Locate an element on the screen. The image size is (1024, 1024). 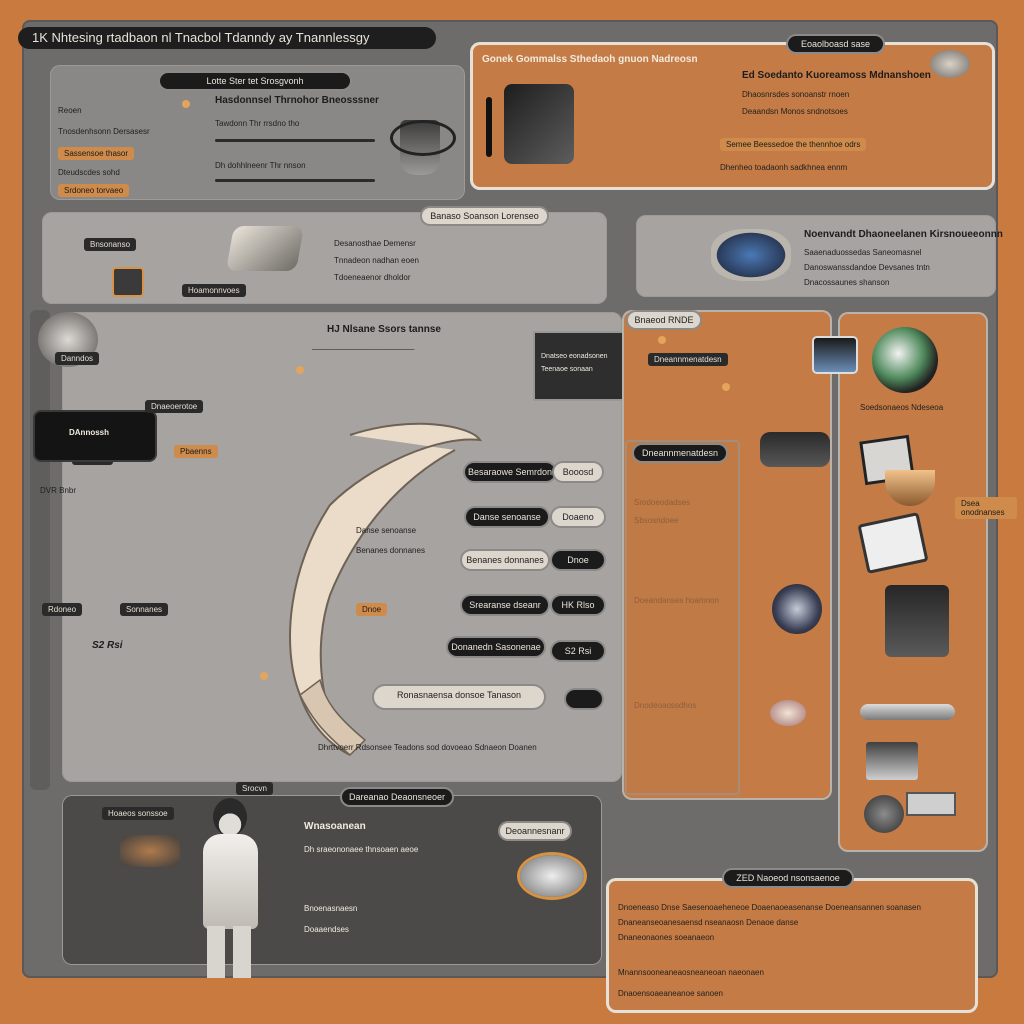
side-note: Dsea onodnanses is located at coordinates (986, 508).